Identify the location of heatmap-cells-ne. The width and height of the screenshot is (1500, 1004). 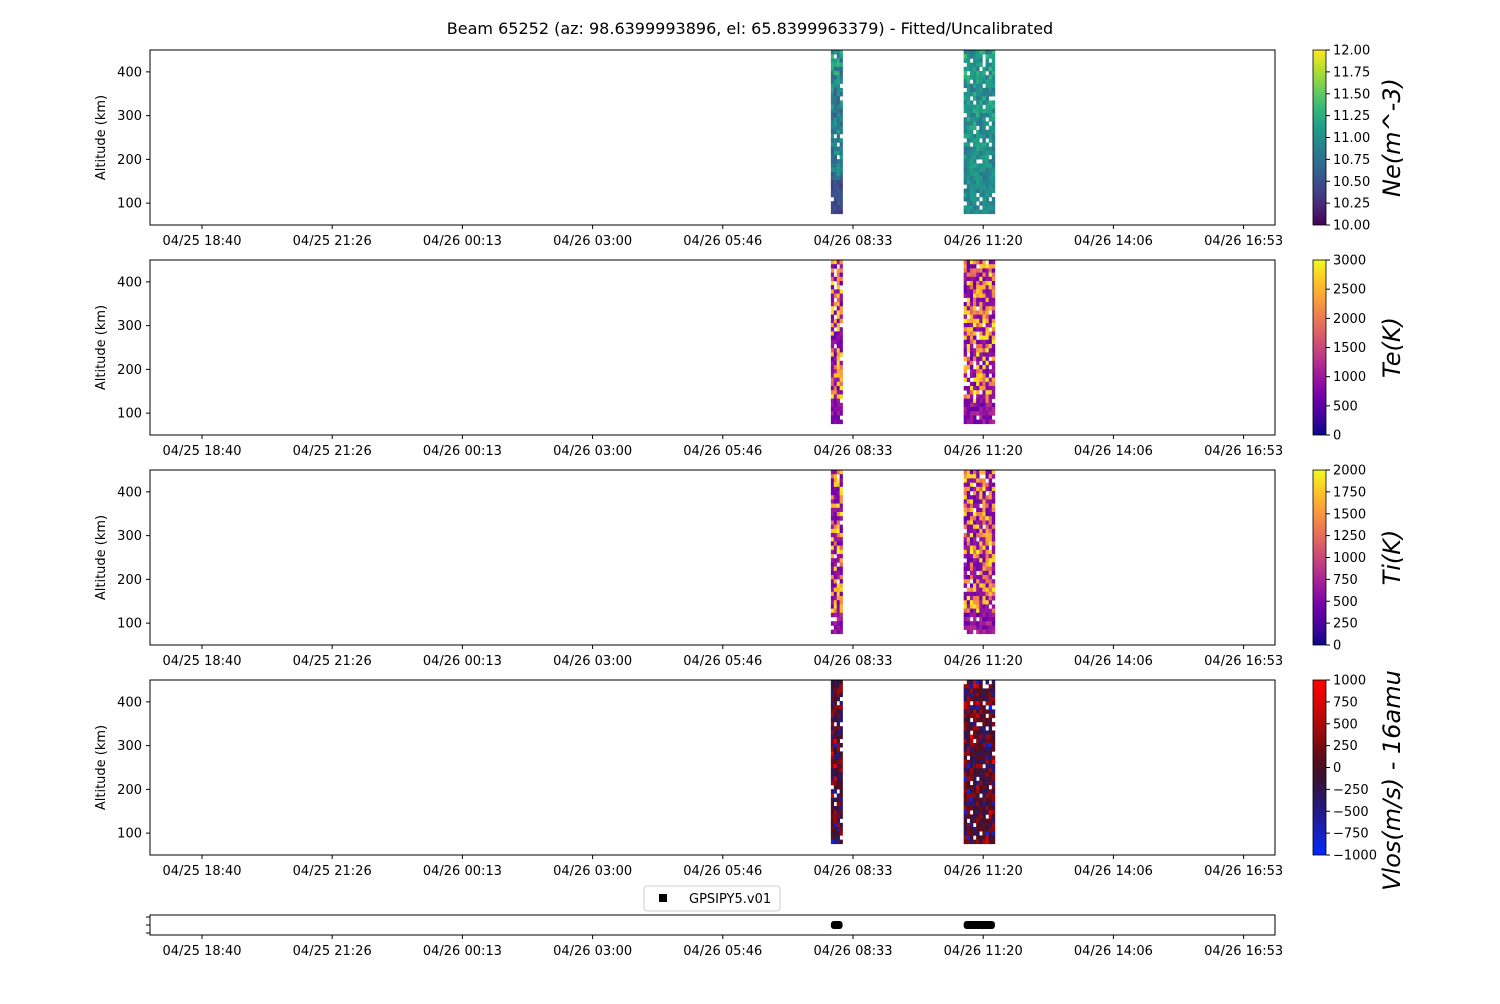
(913, 132).